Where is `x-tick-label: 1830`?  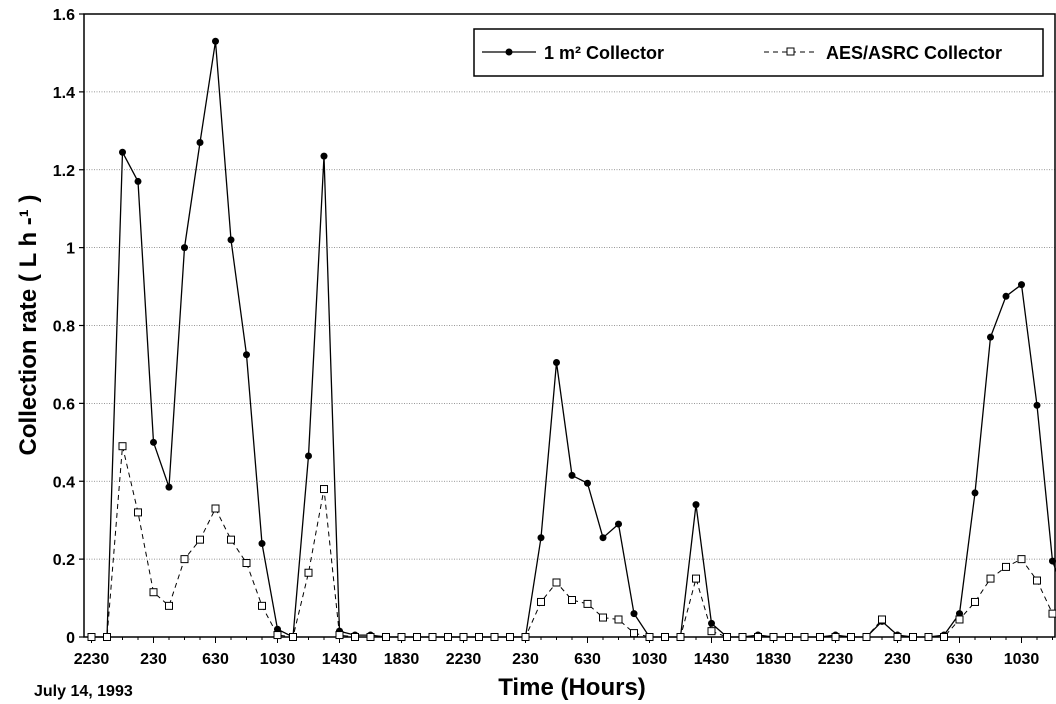
x-tick-label: 1830 is located at coordinates (402, 659).